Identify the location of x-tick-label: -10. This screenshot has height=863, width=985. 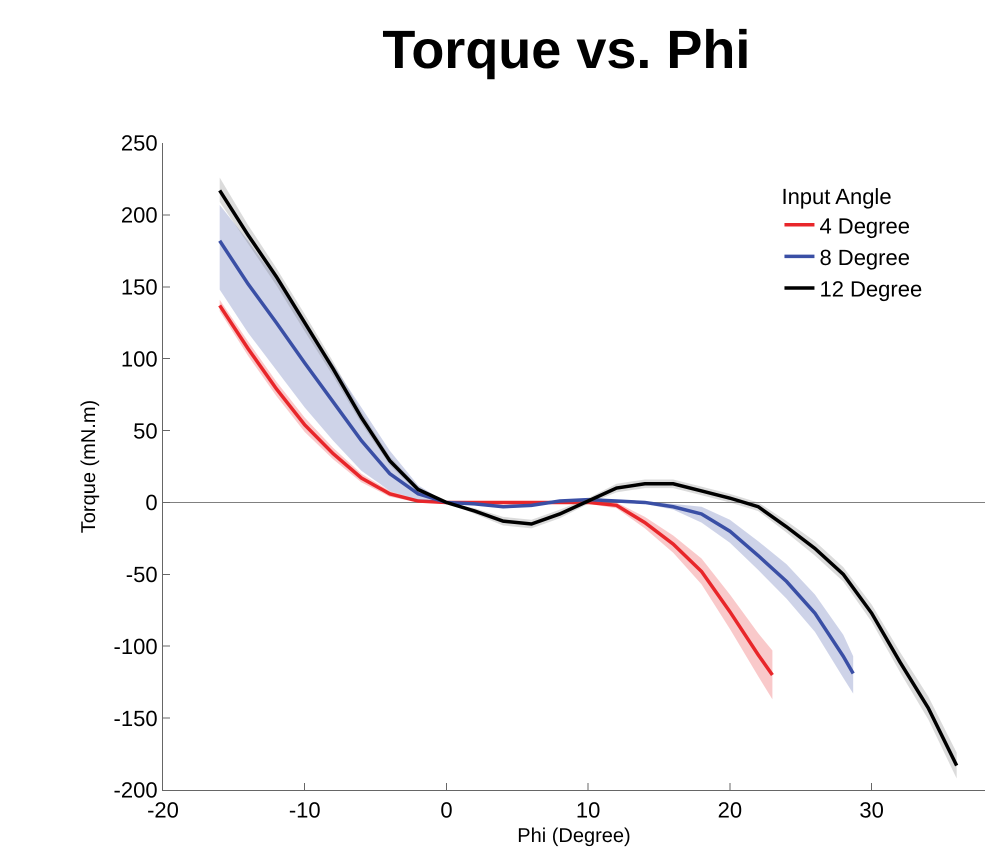
(304, 809).